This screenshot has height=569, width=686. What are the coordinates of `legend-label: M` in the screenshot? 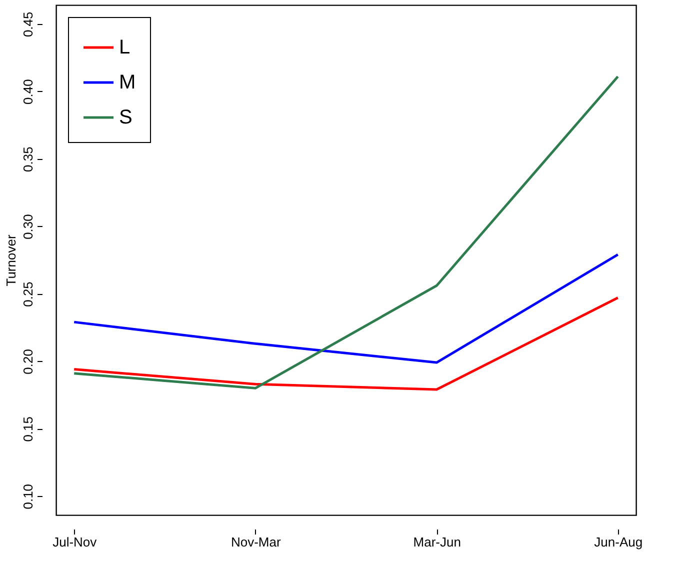 It's located at (127, 83).